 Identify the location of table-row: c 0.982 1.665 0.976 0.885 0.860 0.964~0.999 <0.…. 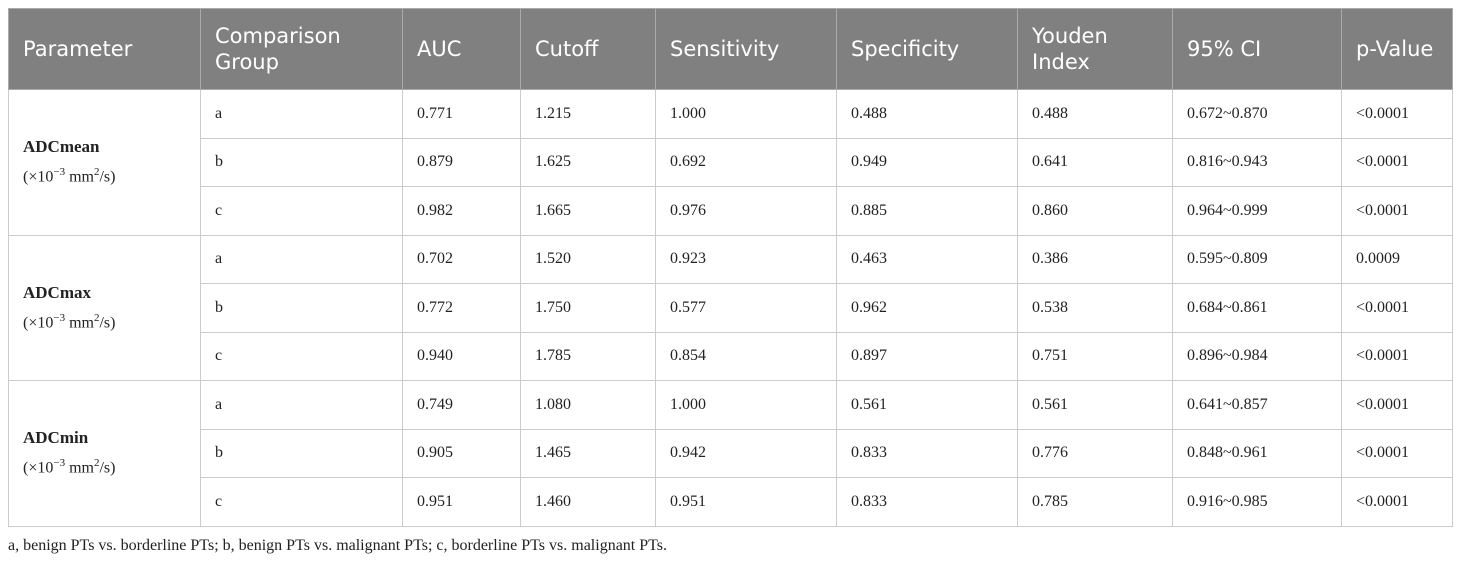
(731, 211).